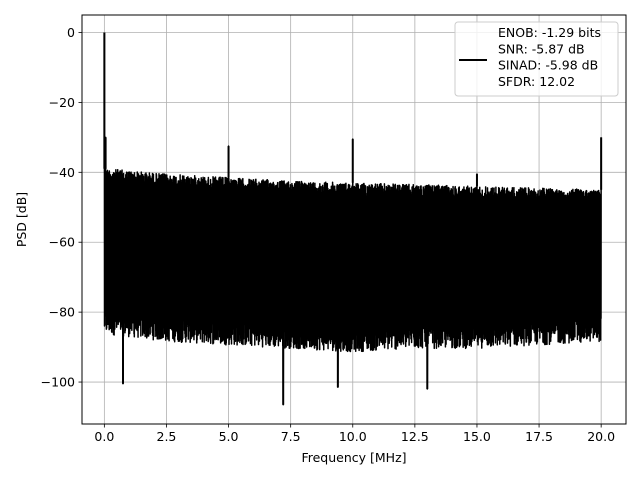 Image resolution: width=640 pixels, height=480 pixels. I want to click on x-axis-label: Frequency [MHz], so click(353, 457).